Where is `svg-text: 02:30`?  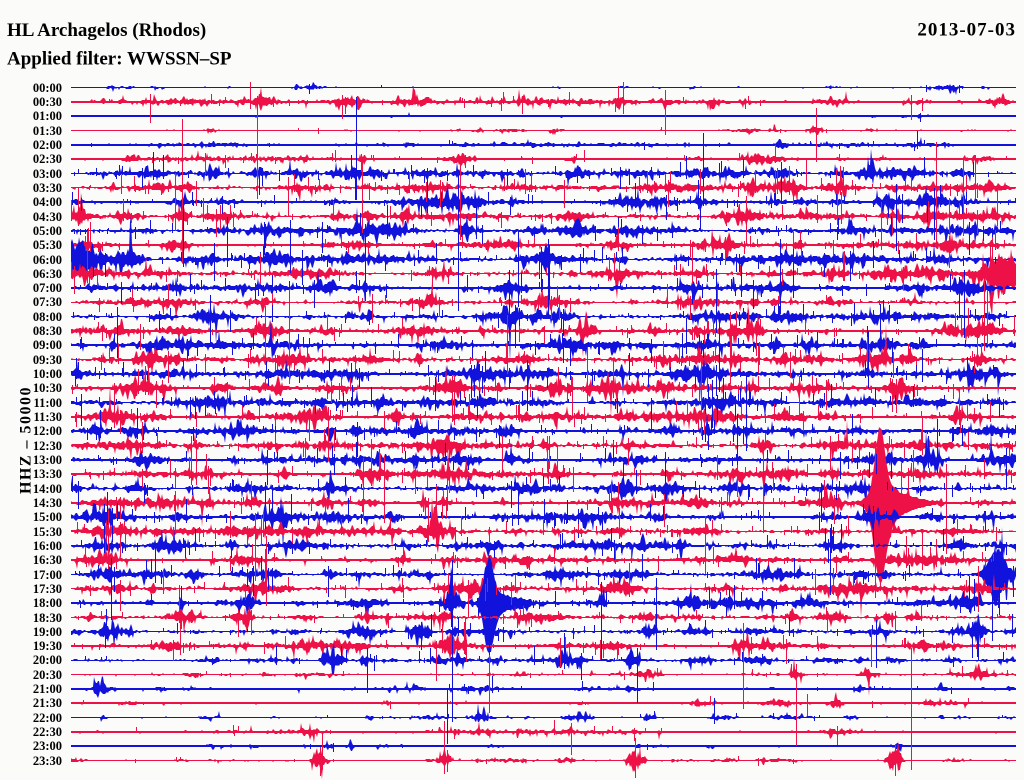
svg-text: 02:30 is located at coordinates (47, 159).